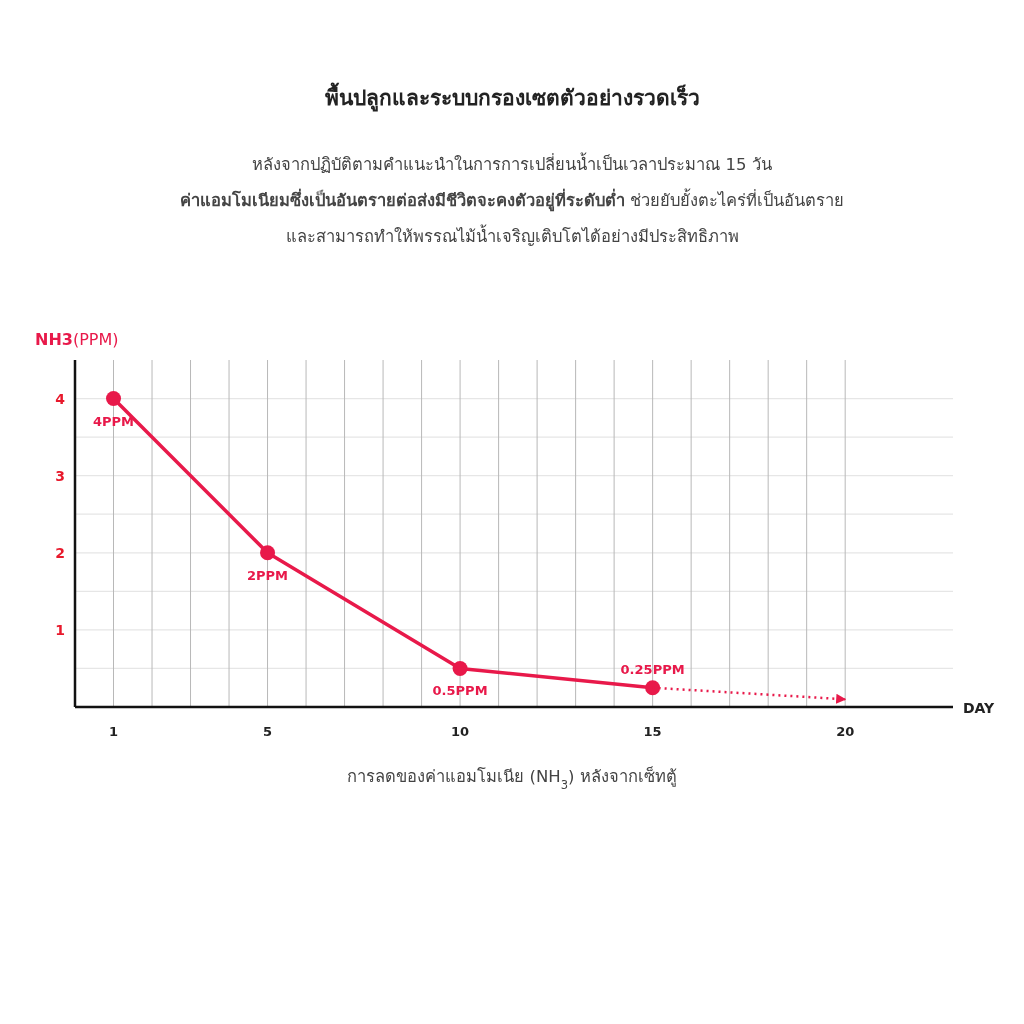 The height and width of the screenshot is (1024, 1024). Describe the element at coordinates (60, 629) in the screenshot. I see `y-tick-label: 1` at that location.